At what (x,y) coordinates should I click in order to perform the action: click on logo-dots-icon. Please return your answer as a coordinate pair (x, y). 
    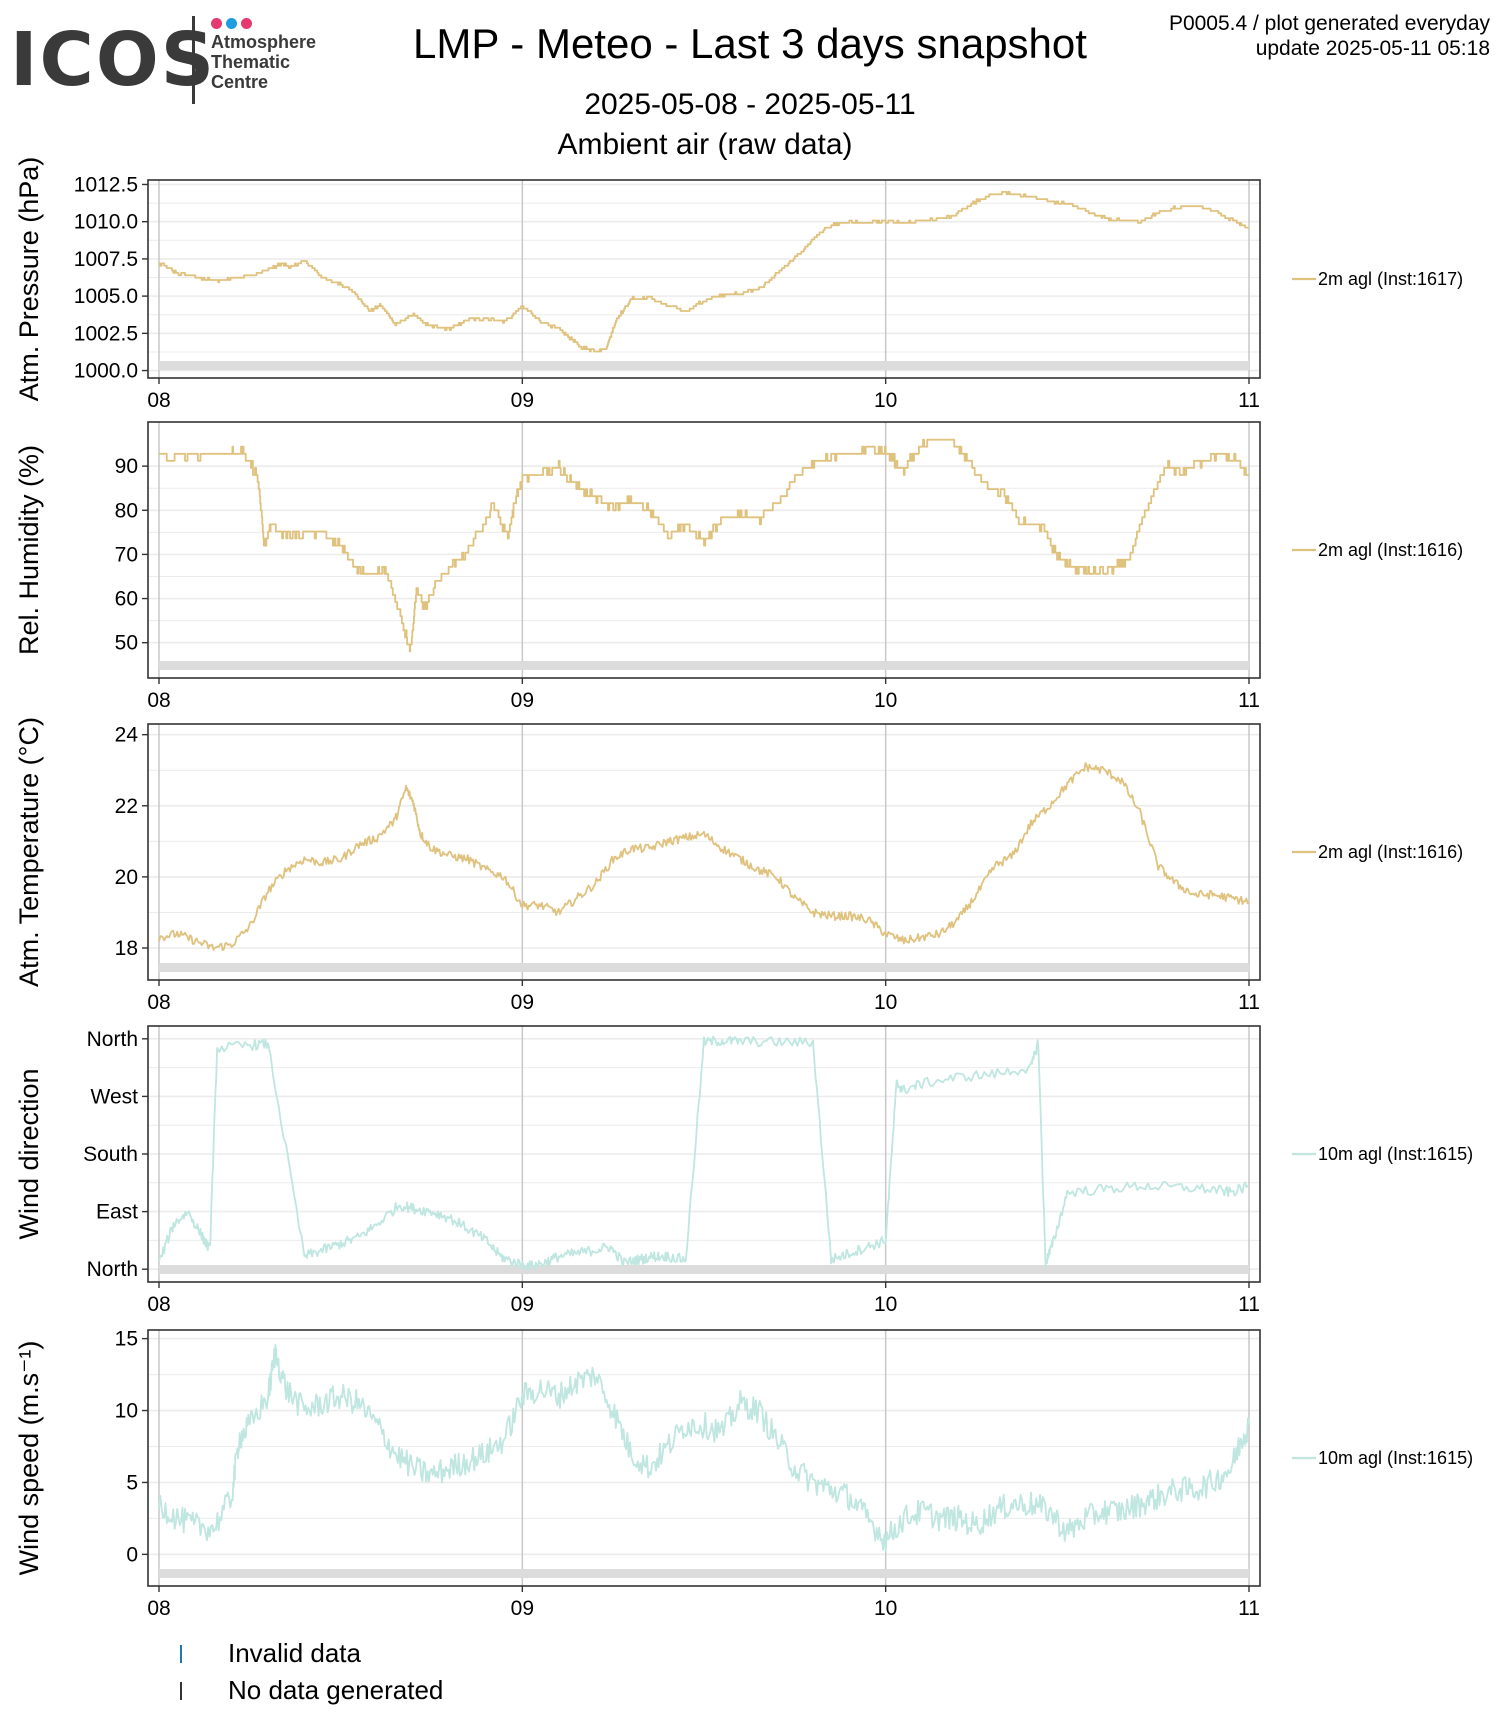
    Looking at the image, I should click on (233, 24).